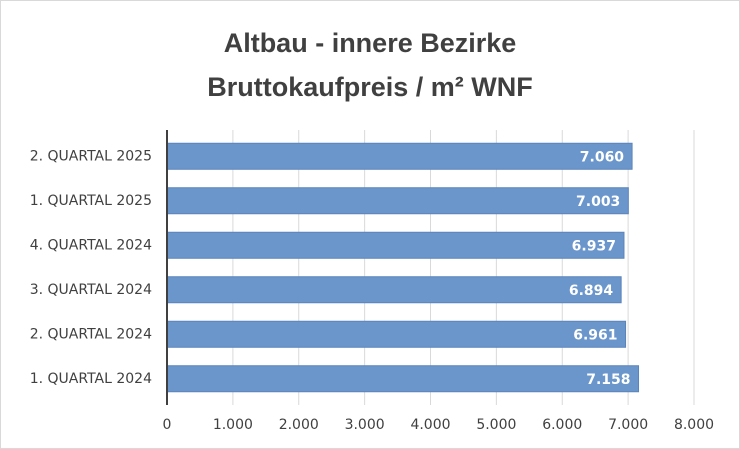 The image size is (740, 449). Describe the element at coordinates (598, 202) in the screenshot. I see `value-label: 7.003` at that location.